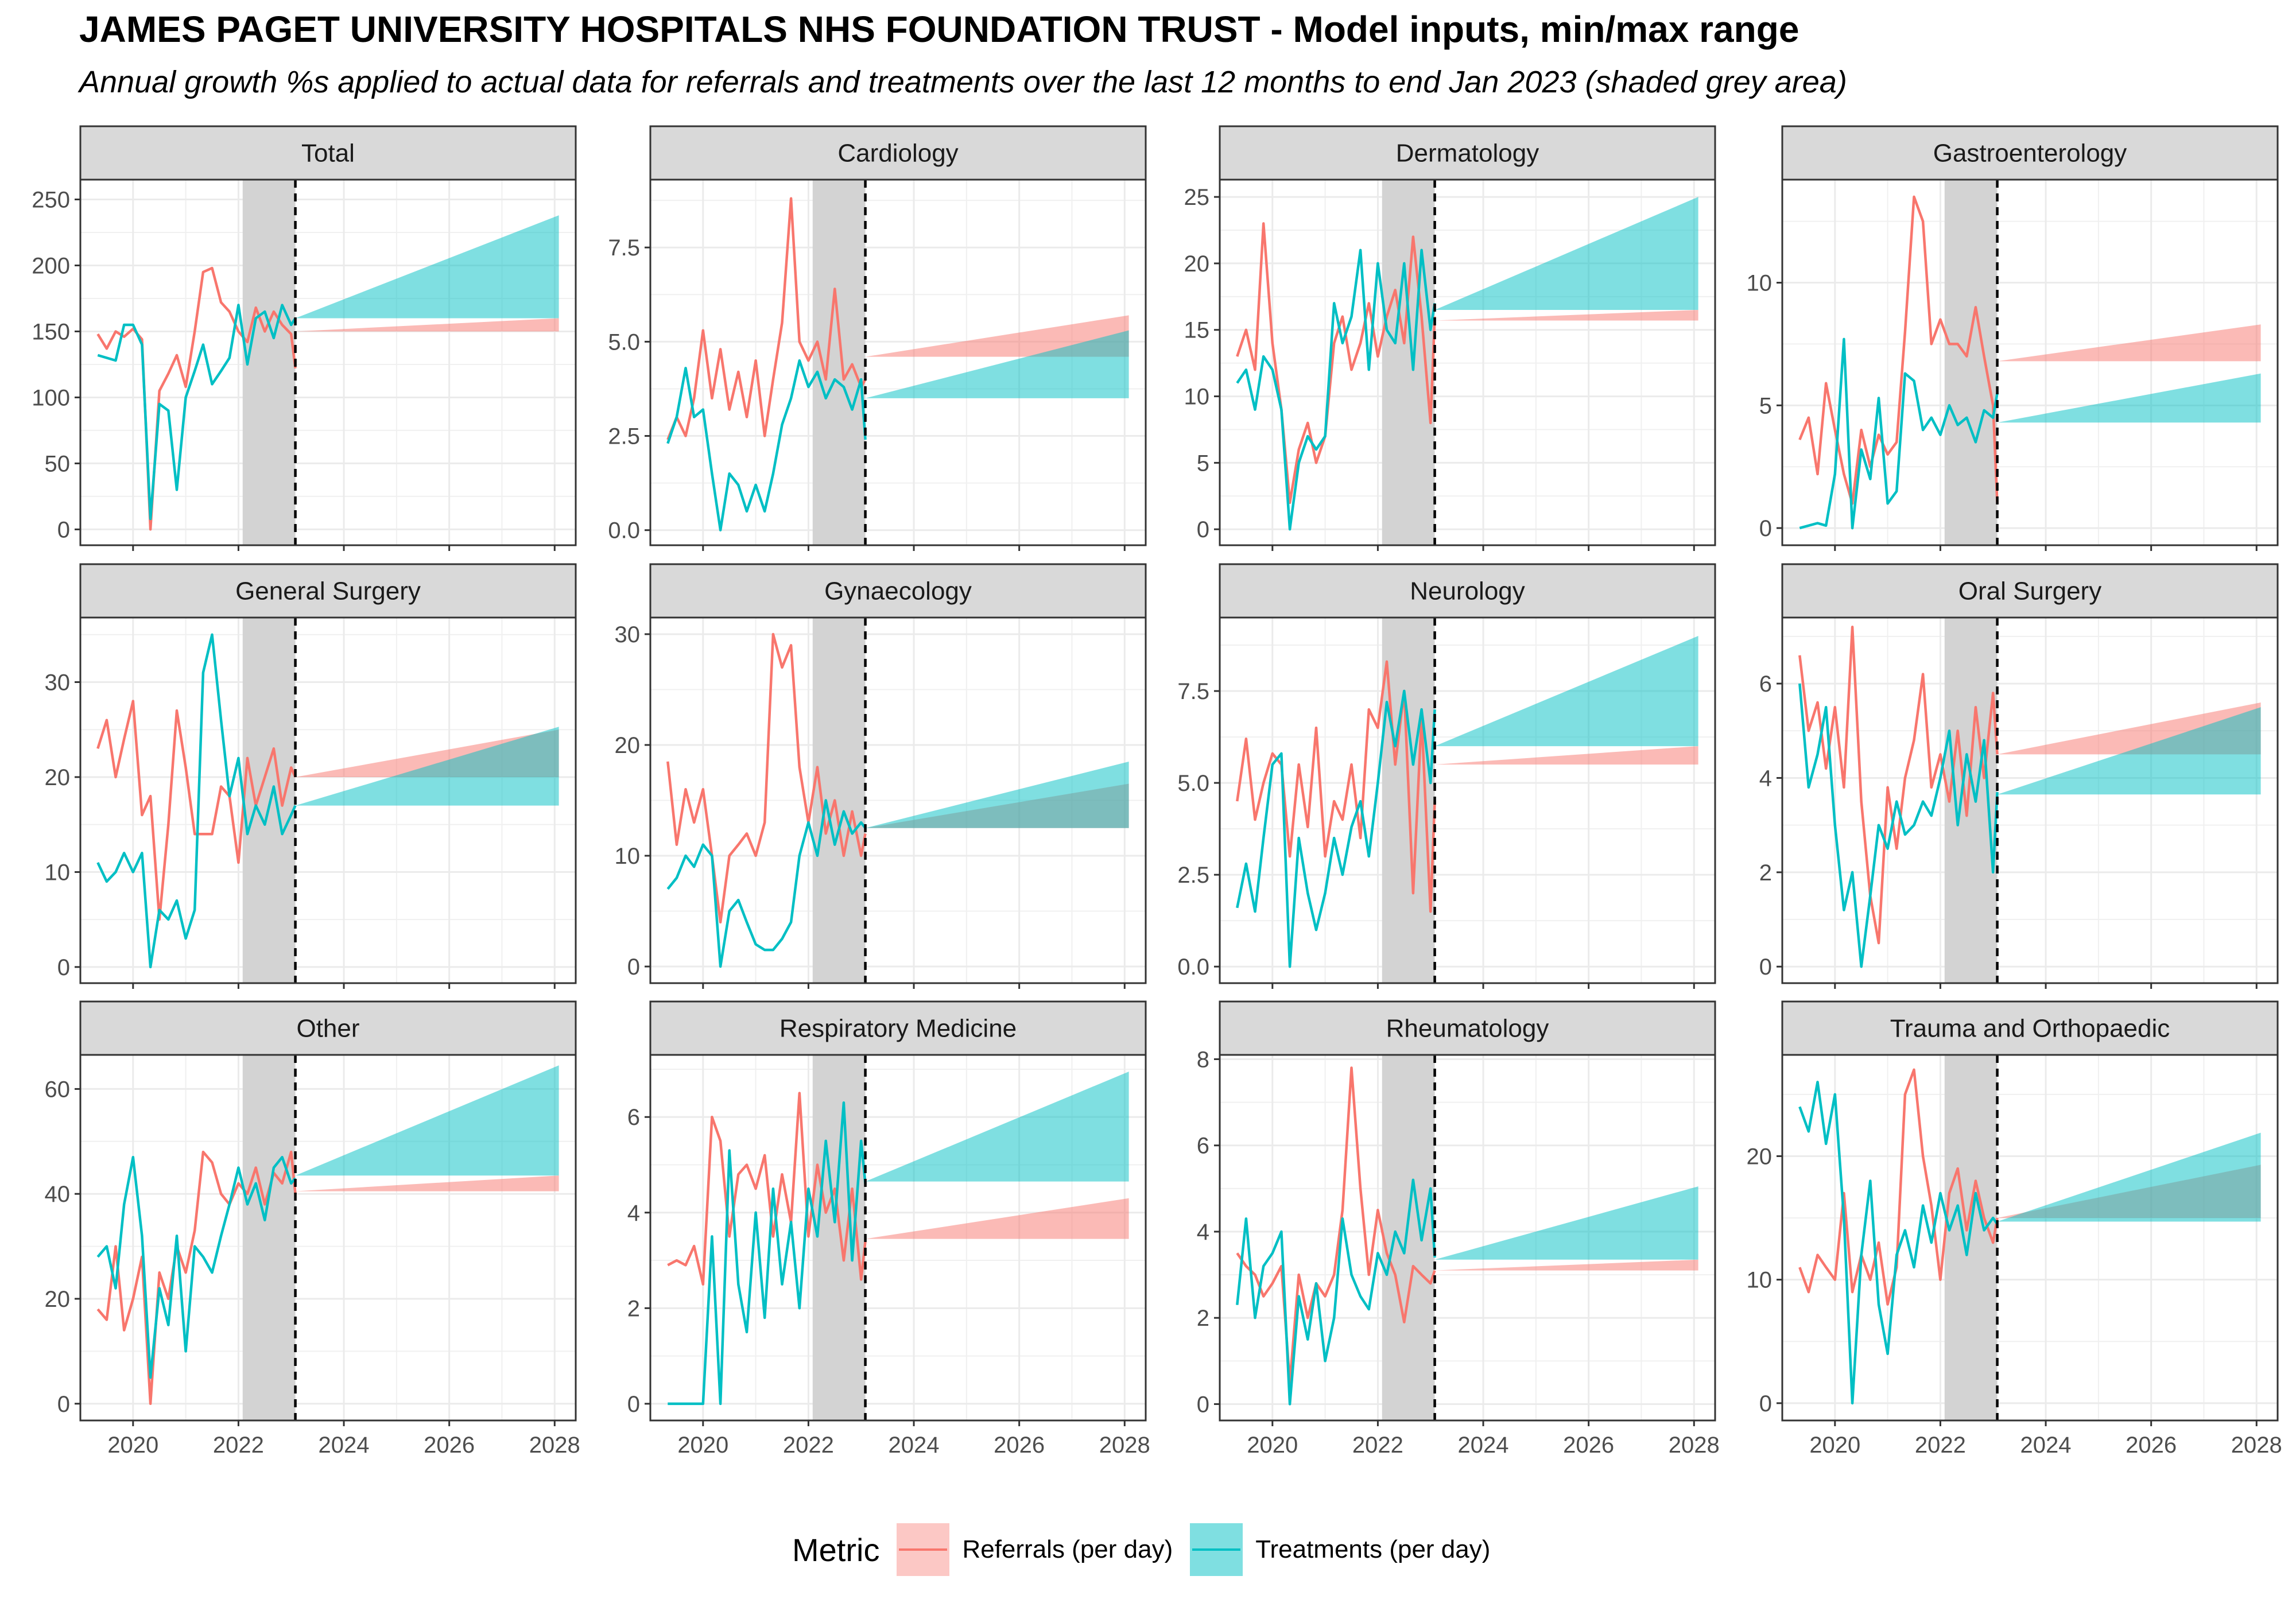 This screenshot has height=1607, width=2296. What do you see at coordinates (1408, 362) in the screenshot?
I see `last-12-months-shade` at bounding box center [1408, 362].